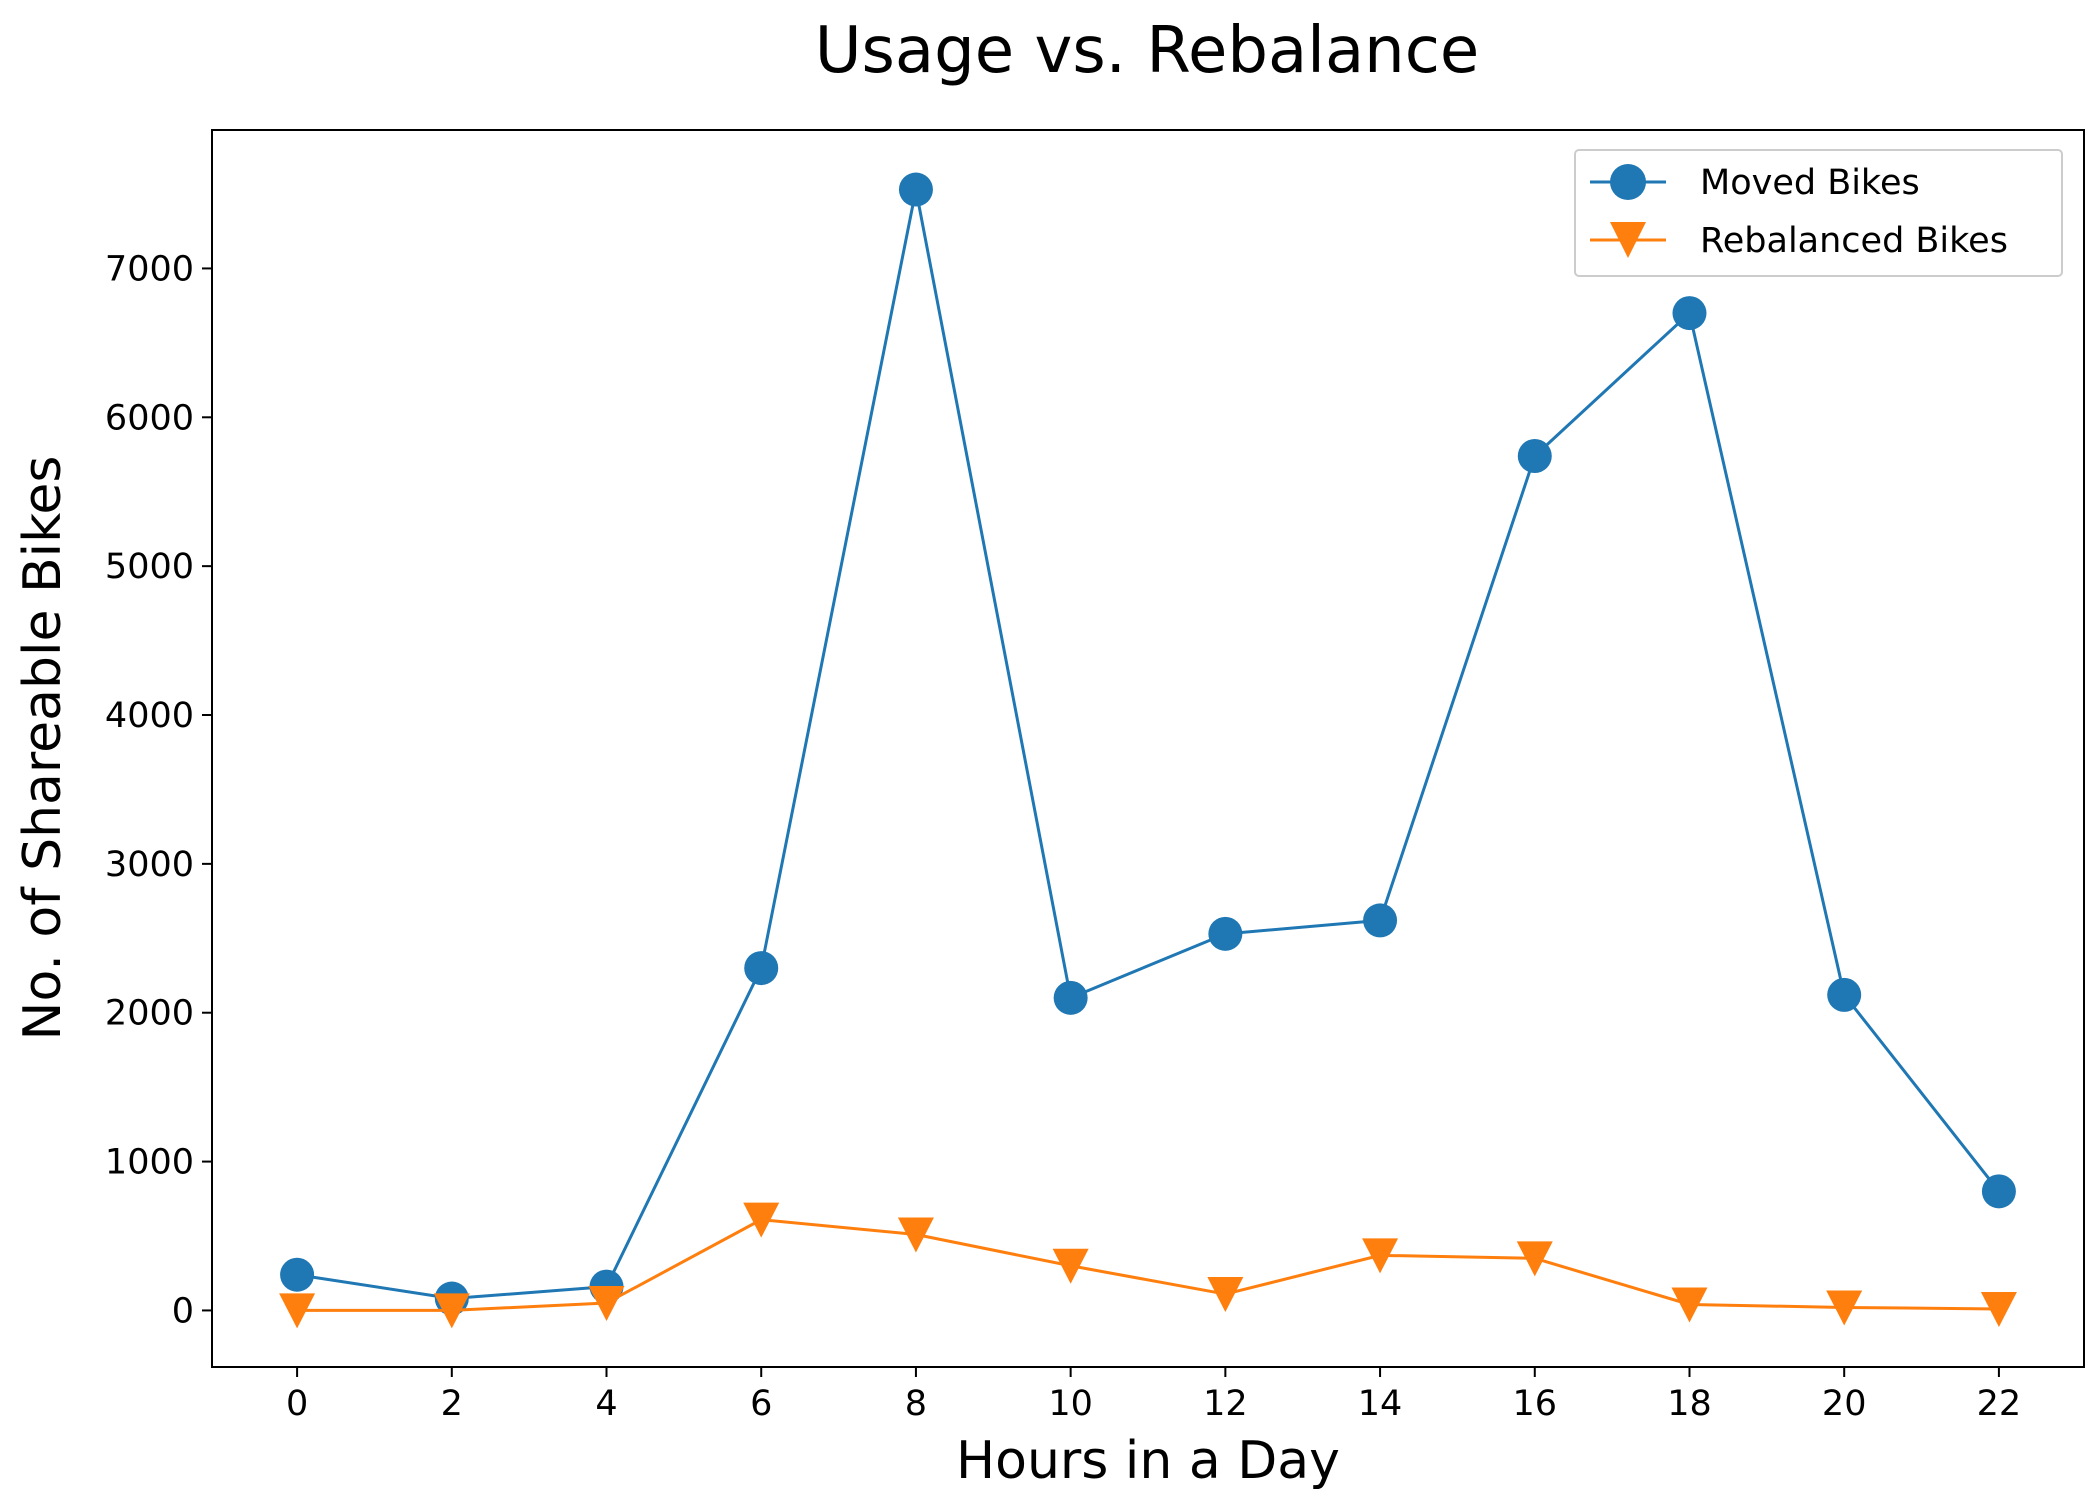 This screenshot has height=1505, width=2094. Describe the element at coordinates (1148, 1265) in the screenshot. I see `series-line-rebalanced-bikes` at that location.